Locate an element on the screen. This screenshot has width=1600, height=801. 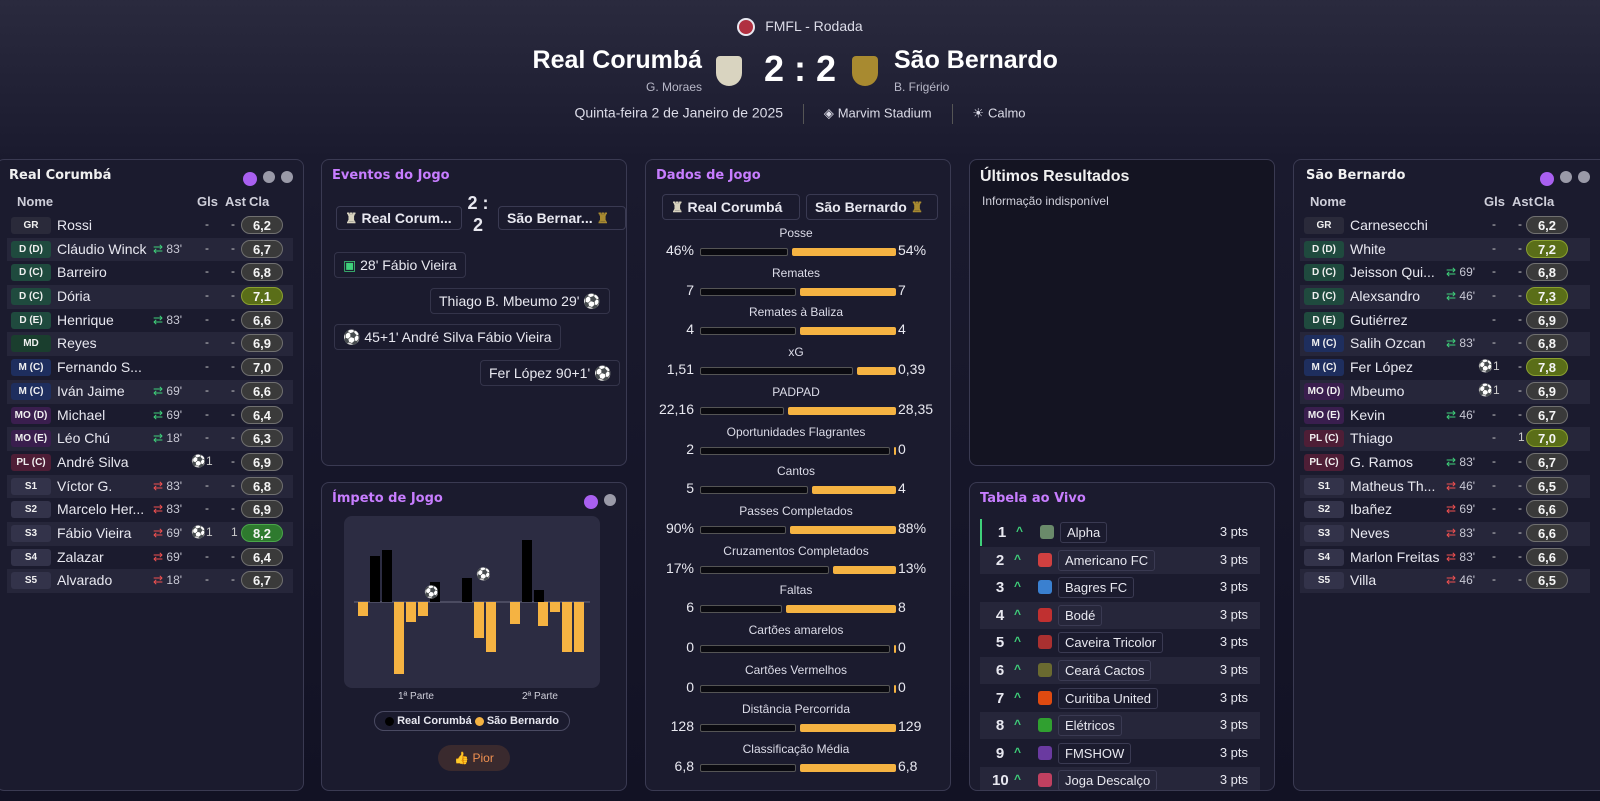
player-row: S2 Ibañez ⇄ 69' - -6,6 is located at coordinates (1445, 510).